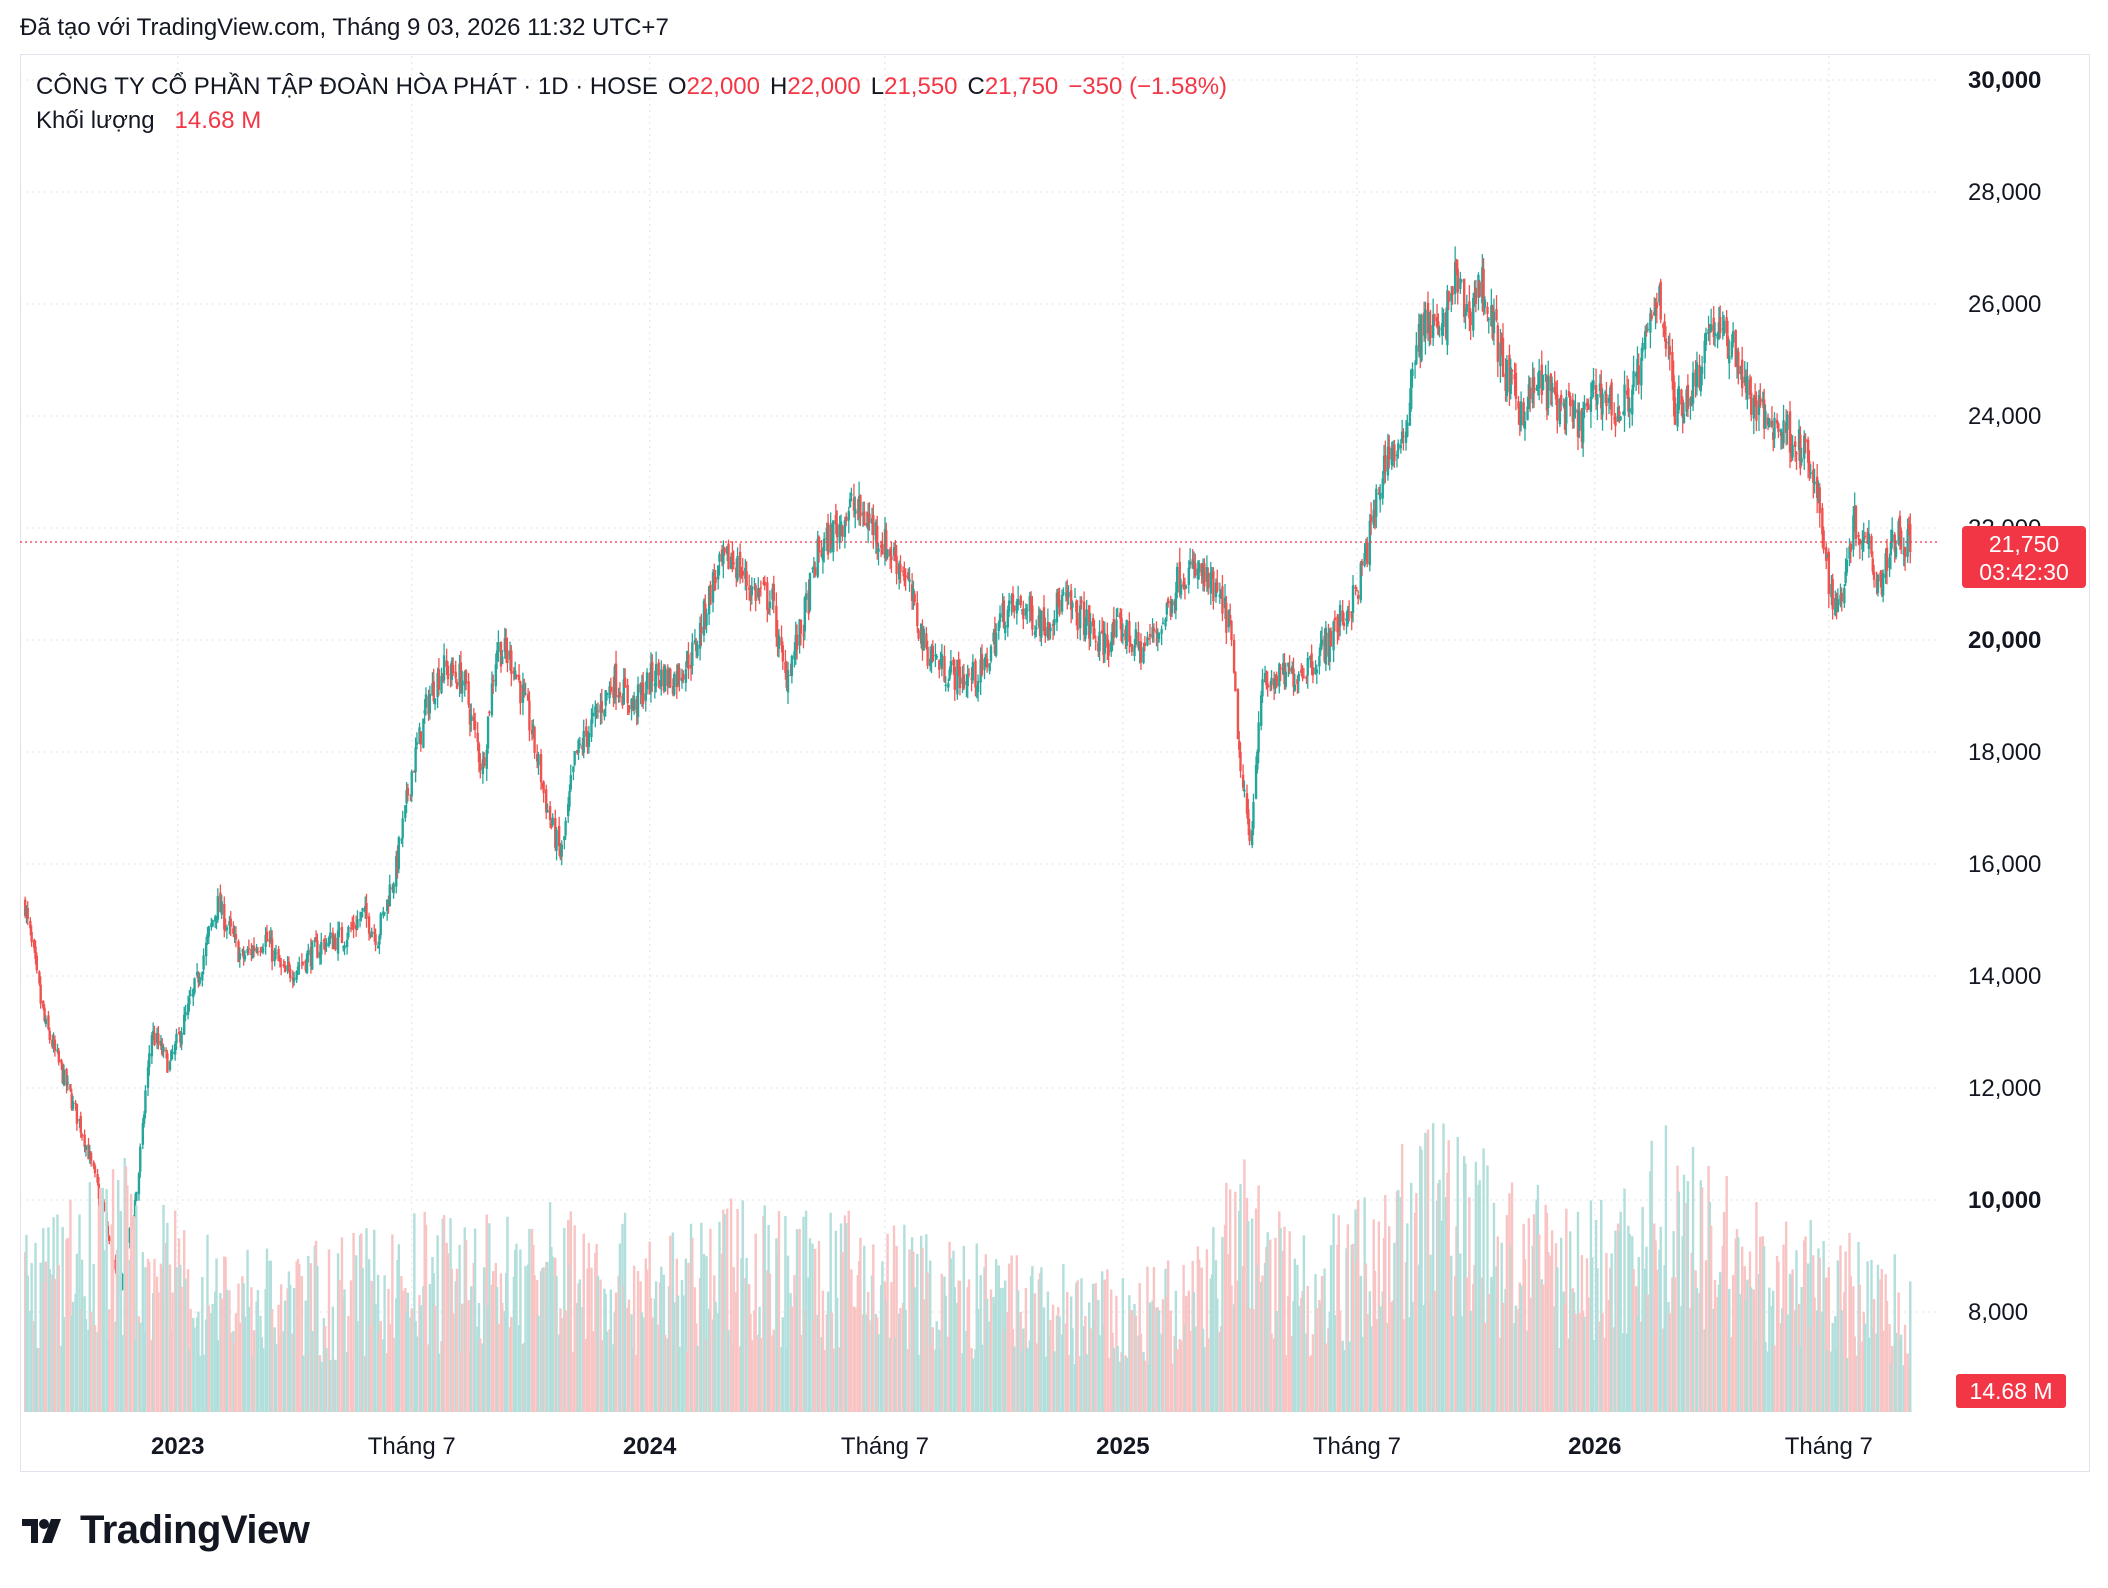 This screenshot has height=1588, width=2108. Describe the element at coordinates (1998, 1312) in the screenshot. I see `y-tick-label: 8,000` at that location.